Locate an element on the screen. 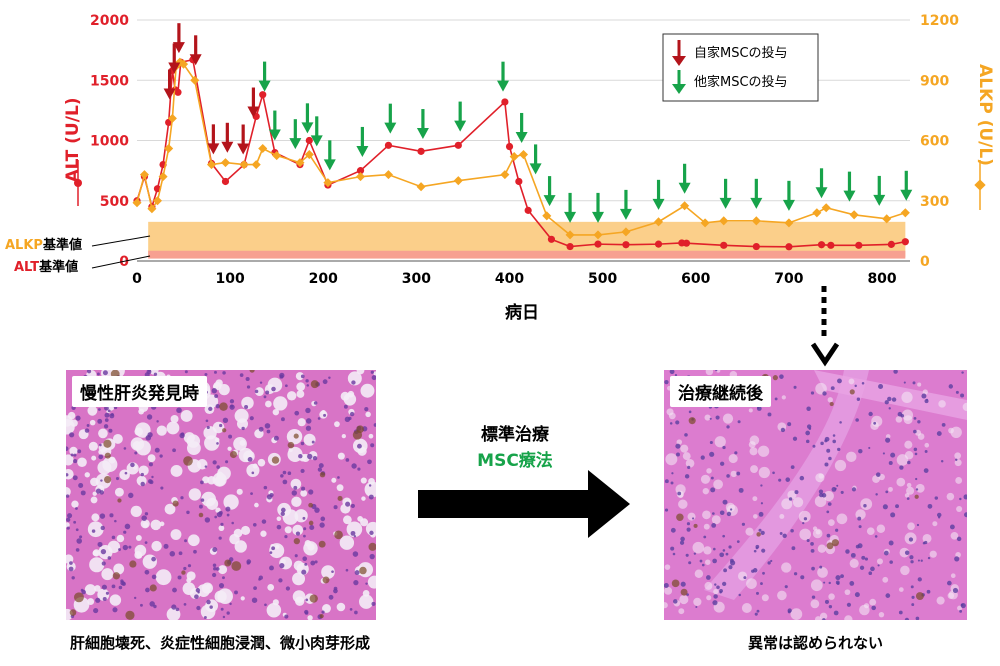 Image resolution: width=1000 pixels, height=666 pixels. histology-before-image is located at coordinates (221, 495).